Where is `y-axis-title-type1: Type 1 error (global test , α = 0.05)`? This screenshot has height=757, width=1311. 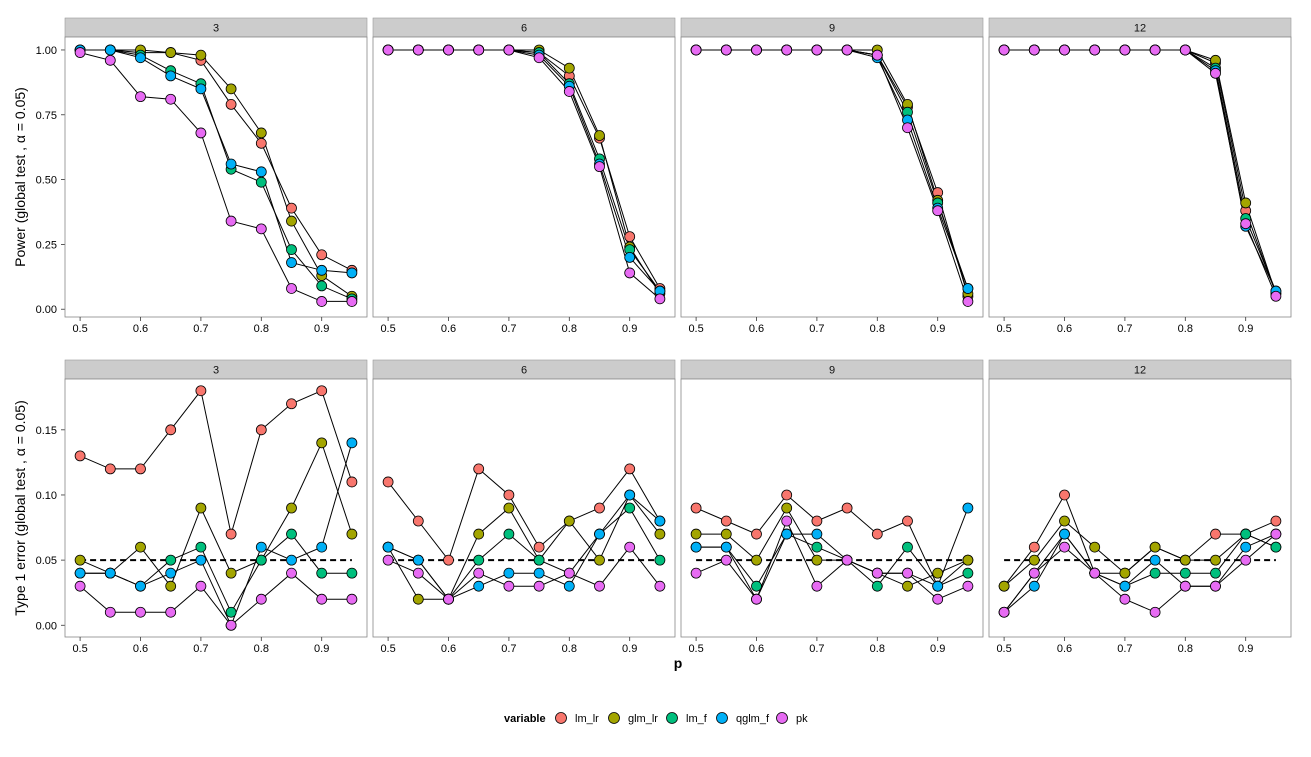 y-axis-title-type1: Type 1 error (global test , α = 0.05) is located at coordinates (20, 507).